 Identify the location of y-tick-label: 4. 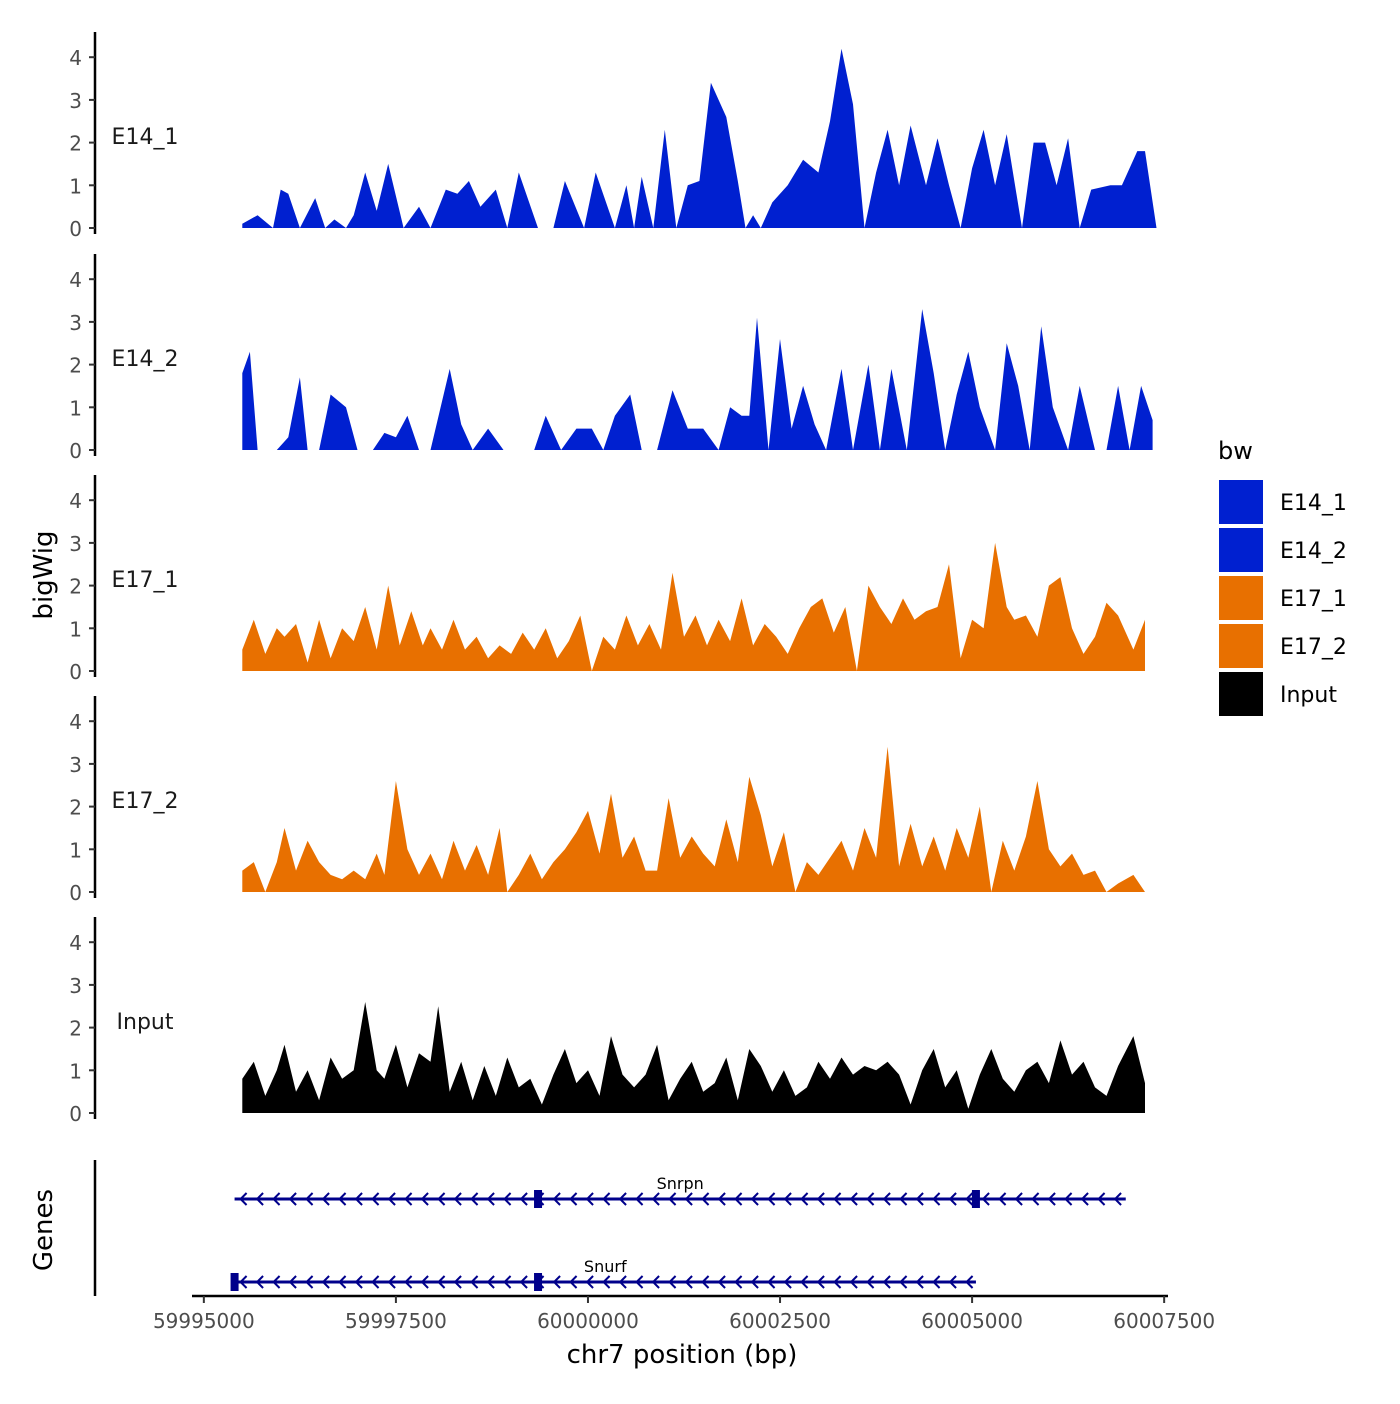
(75, 501).